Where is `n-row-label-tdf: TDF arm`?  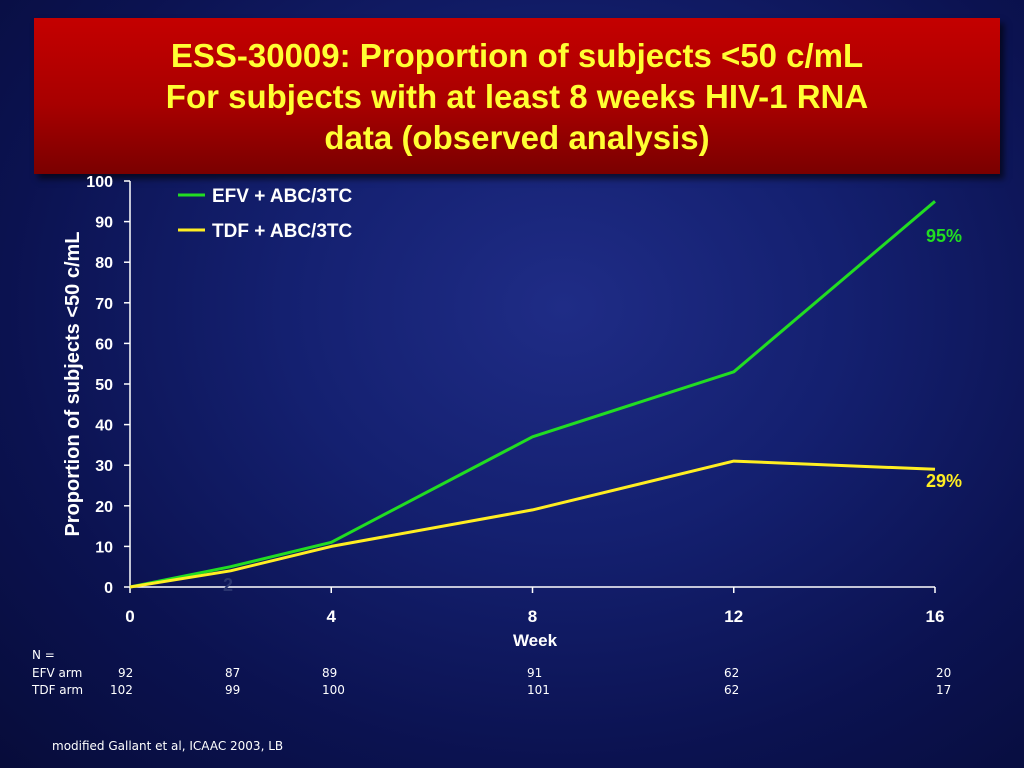
n-row-label-tdf: TDF arm is located at coordinates (58, 690).